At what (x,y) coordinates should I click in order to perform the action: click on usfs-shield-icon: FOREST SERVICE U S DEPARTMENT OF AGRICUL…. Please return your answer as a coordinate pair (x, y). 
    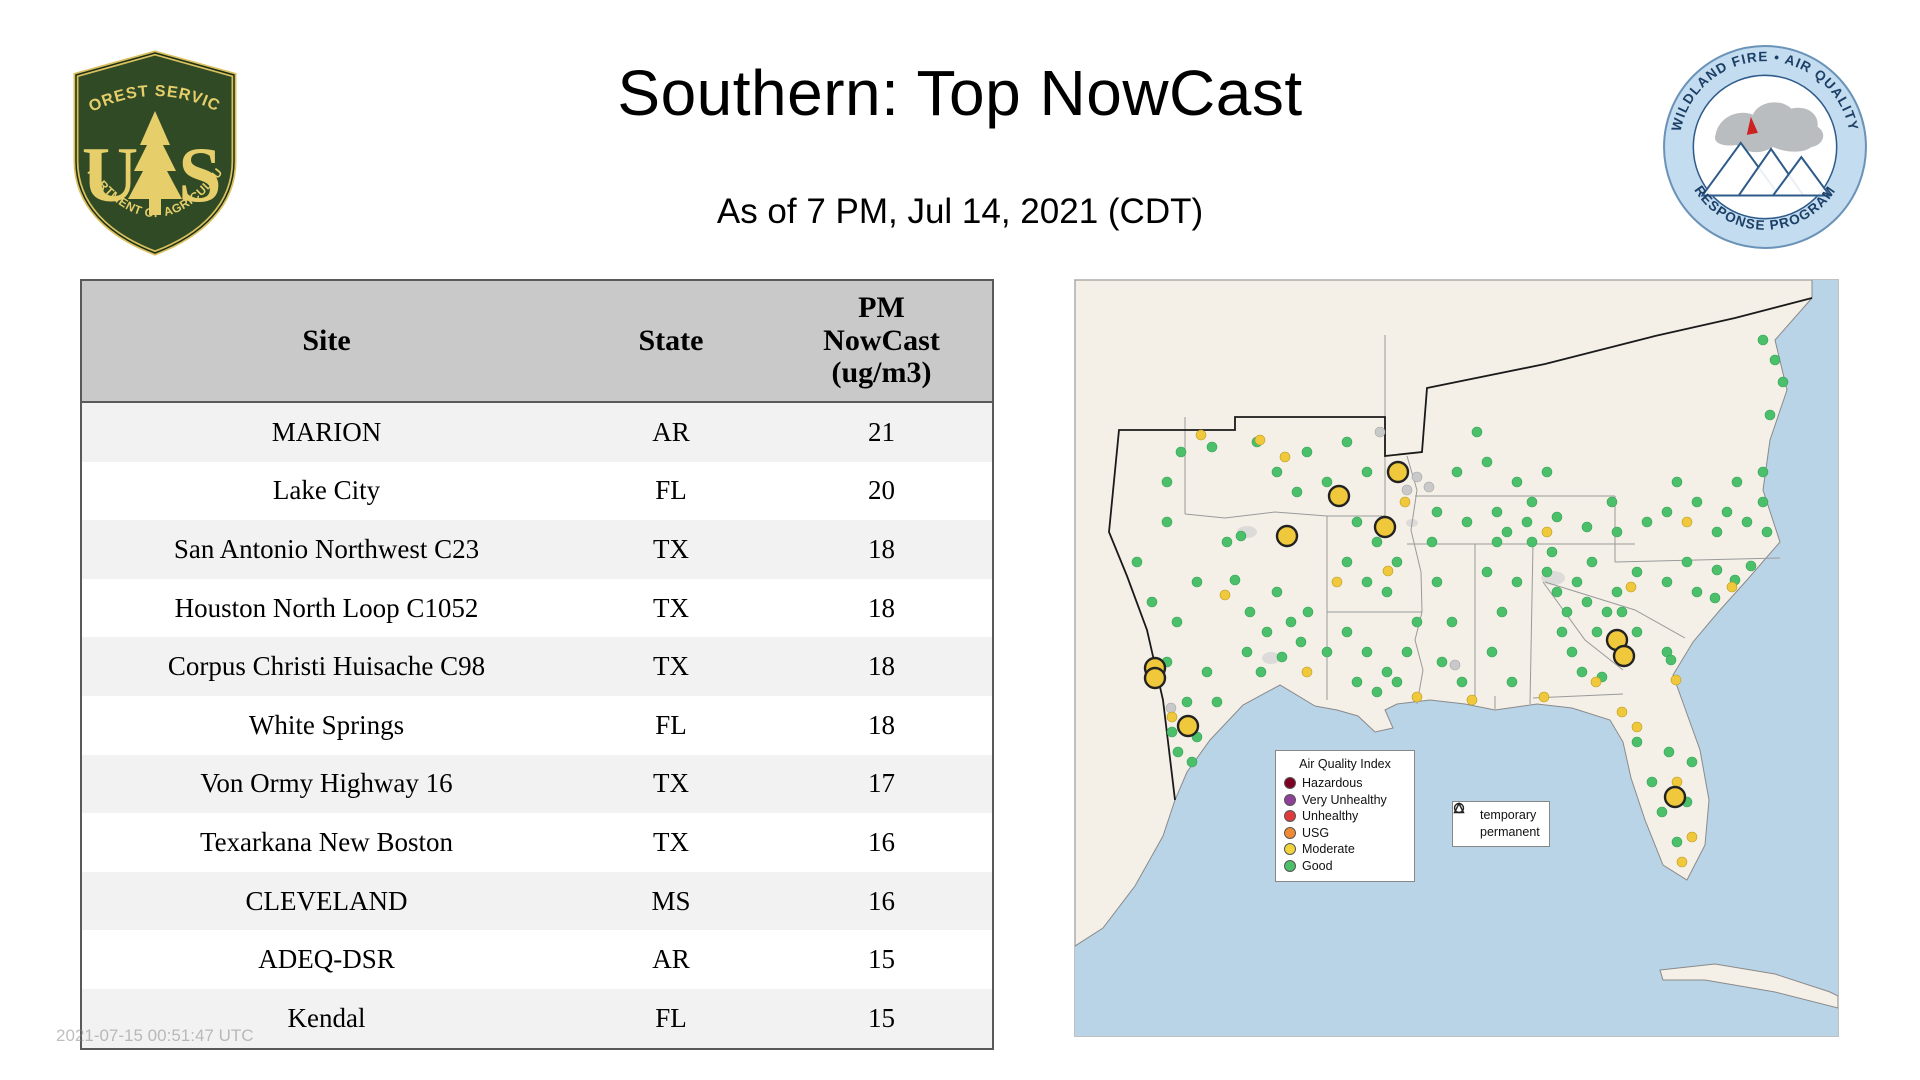
    Looking at the image, I should click on (148, 146).